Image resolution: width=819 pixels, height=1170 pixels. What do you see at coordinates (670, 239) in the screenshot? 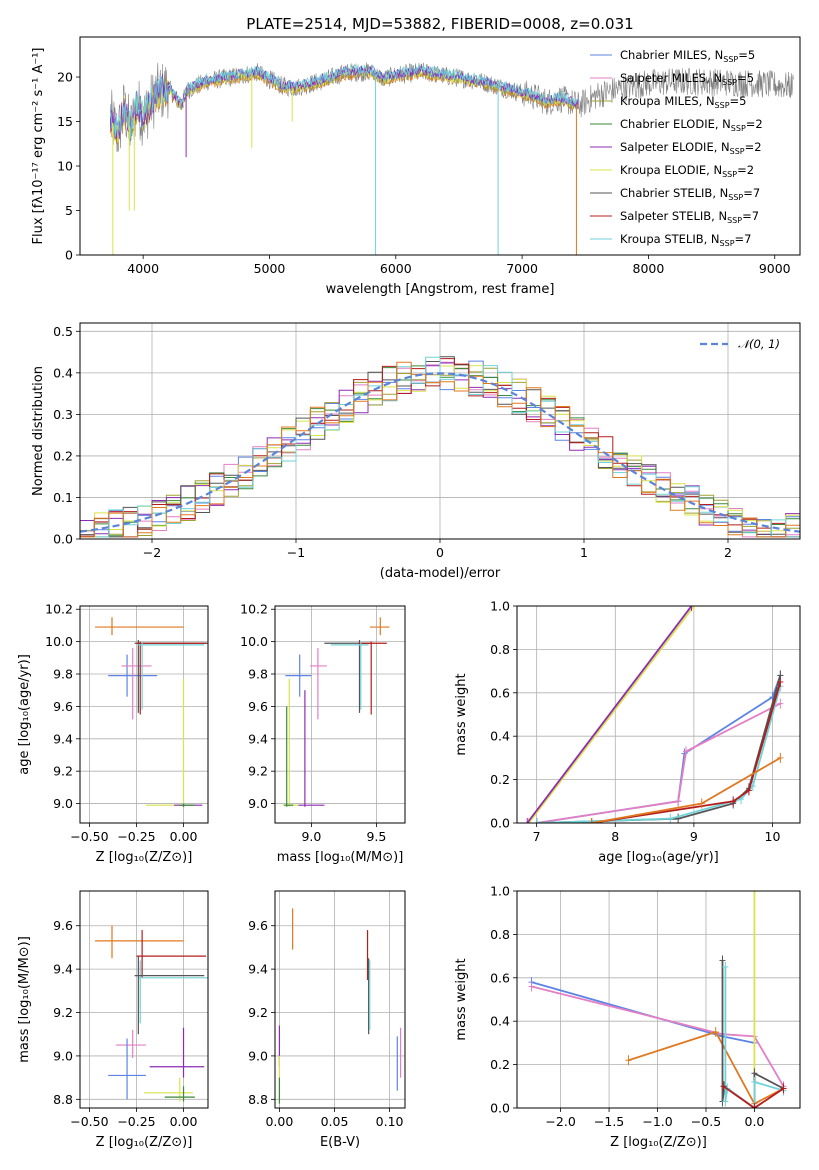
I see `legend-label: Kroupa STELIB, N` at bounding box center [670, 239].